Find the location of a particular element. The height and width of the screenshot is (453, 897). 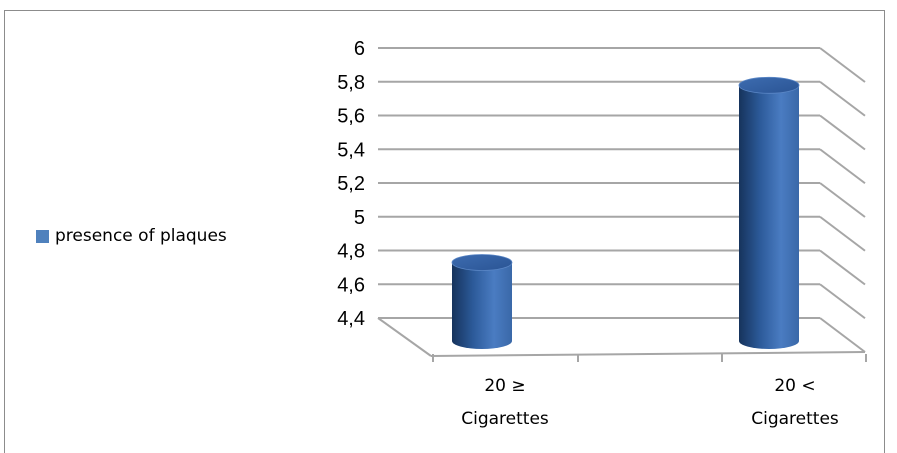

x-axis-line is located at coordinates (648, 354).